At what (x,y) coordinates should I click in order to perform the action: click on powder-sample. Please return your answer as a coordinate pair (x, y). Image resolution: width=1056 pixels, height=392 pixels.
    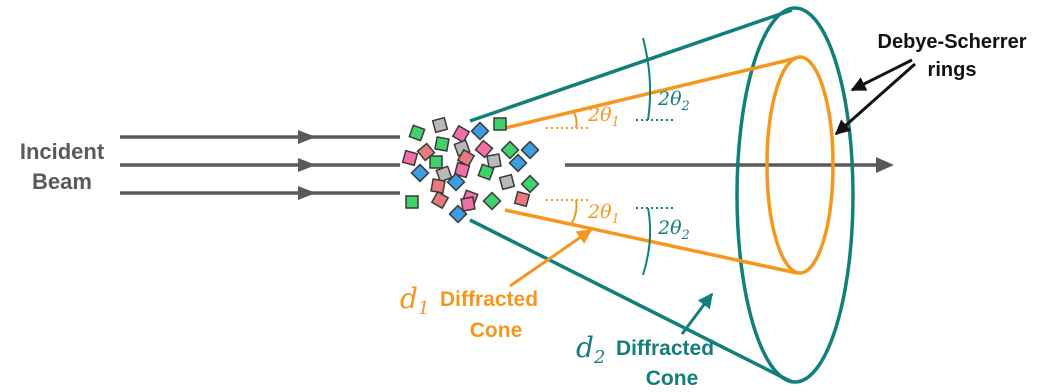
    Looking at the image, I should click on (470, 170).